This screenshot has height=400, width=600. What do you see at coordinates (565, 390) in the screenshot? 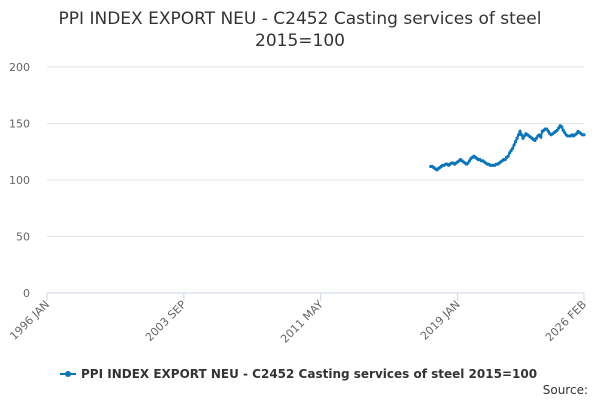
I see `source: Source:` at bounding box center [565, 390].